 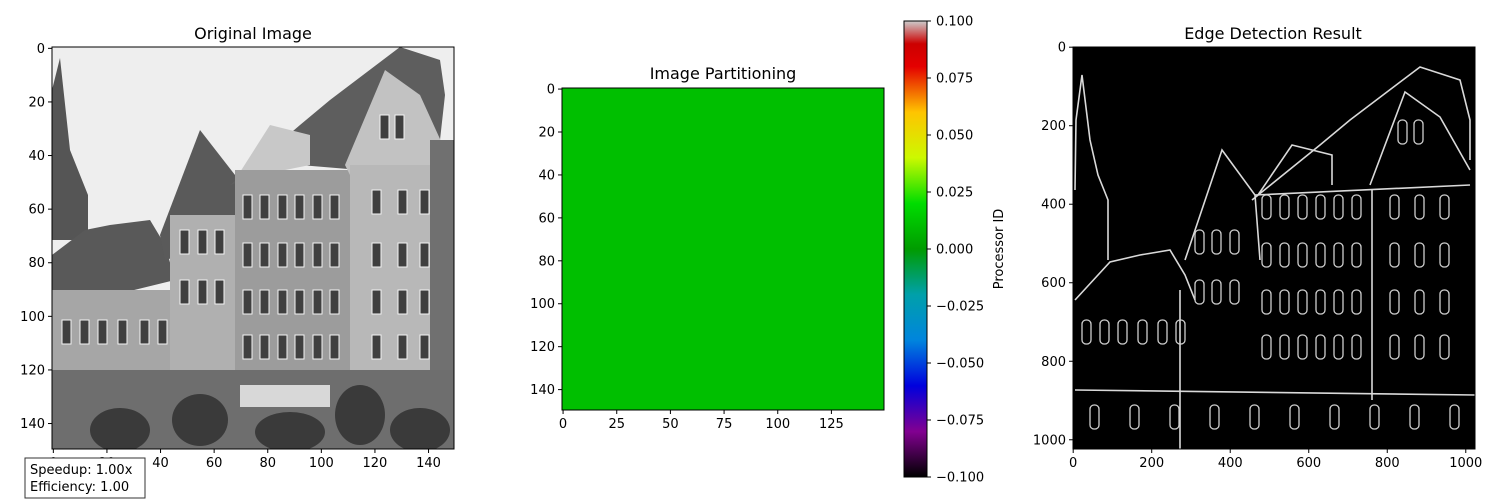 I want to click on original-image-y-tick-label: 20, so click(x=36, y=102).